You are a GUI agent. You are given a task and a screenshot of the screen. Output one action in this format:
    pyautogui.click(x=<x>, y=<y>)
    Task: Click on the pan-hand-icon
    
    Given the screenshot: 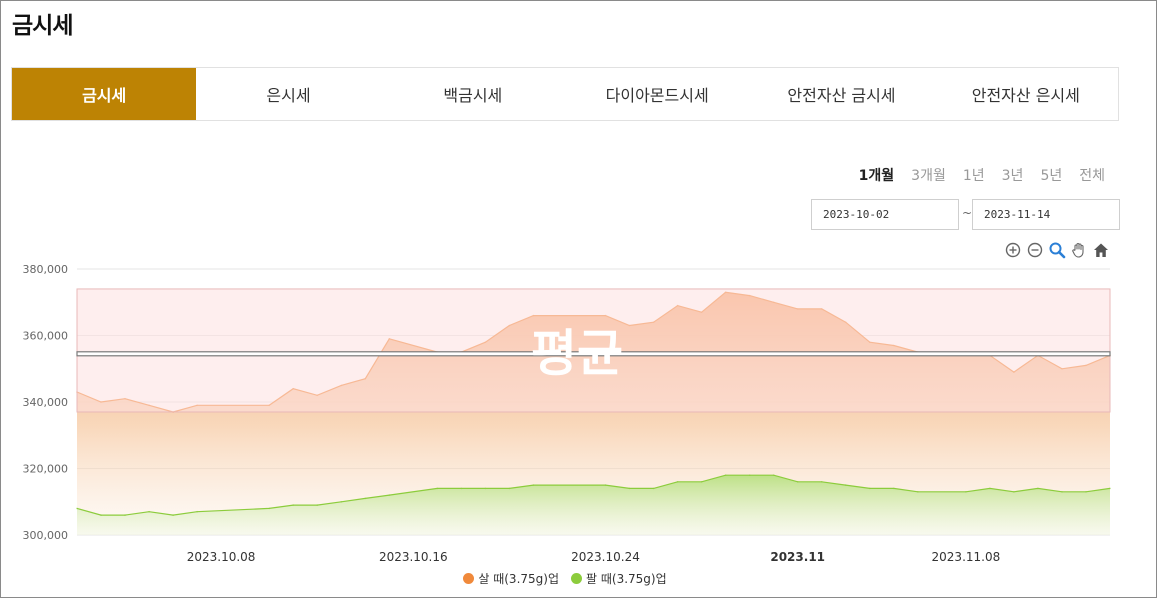 What is the action you would take?
    pyautogui.click(x=1079, y=250)
    